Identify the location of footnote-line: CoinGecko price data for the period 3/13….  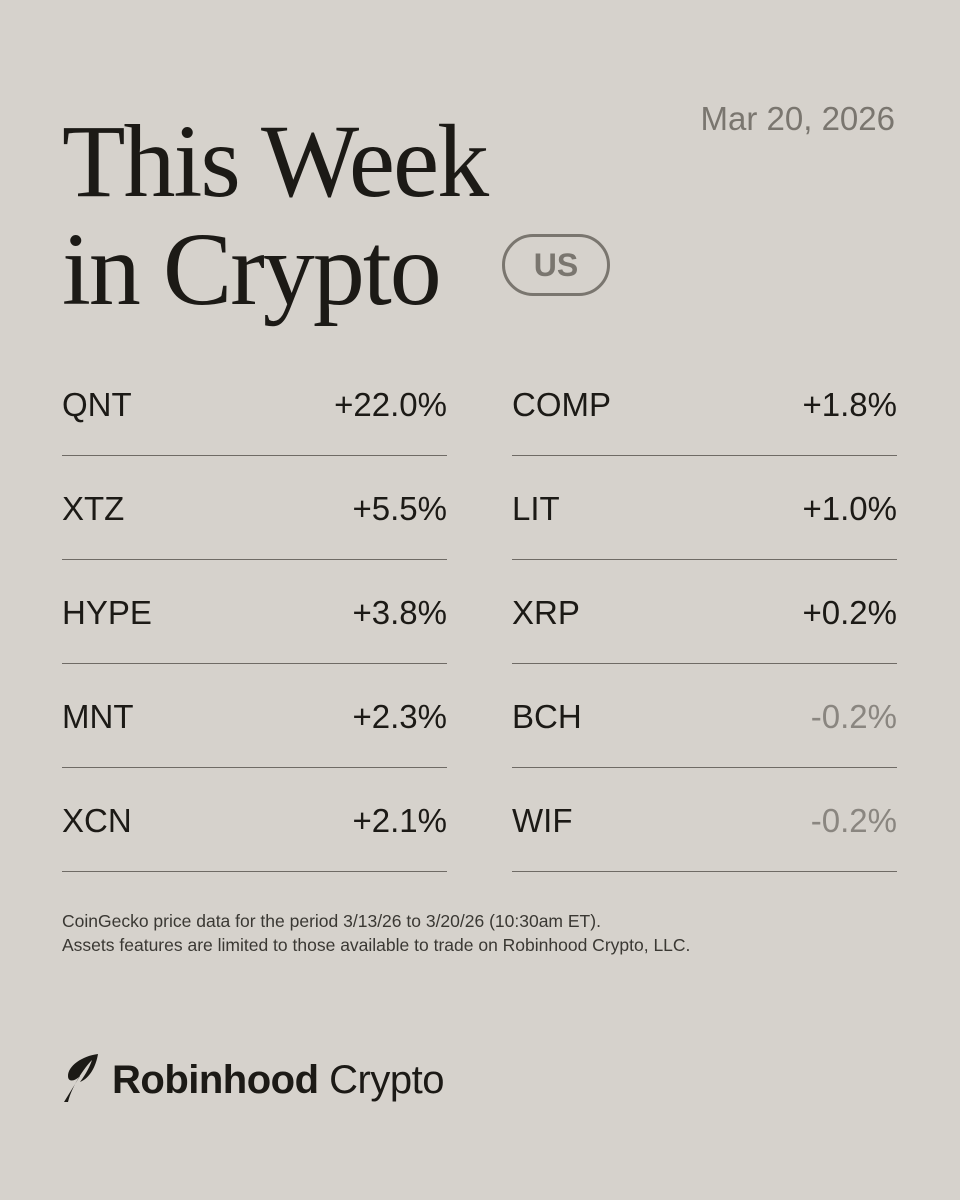
(331, 921).